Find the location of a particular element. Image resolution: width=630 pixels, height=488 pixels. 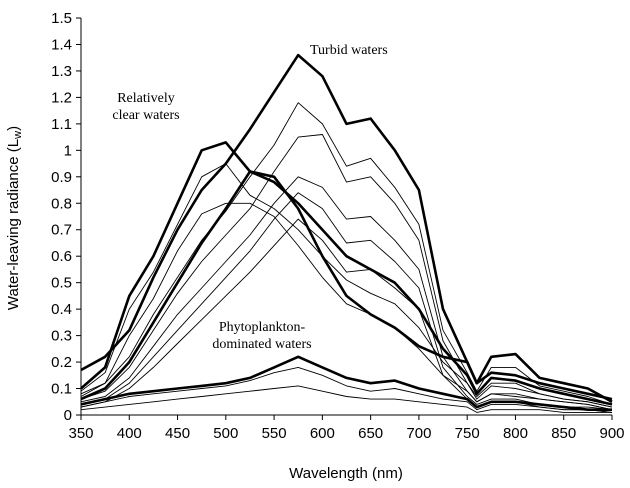

y-tick-label: 0.3 is located at coordinates (61, 336).